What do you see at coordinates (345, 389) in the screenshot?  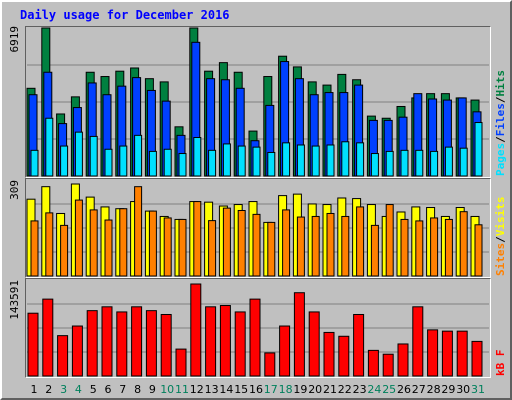 I see `day-label: 22` at bounding box center [345, 389].